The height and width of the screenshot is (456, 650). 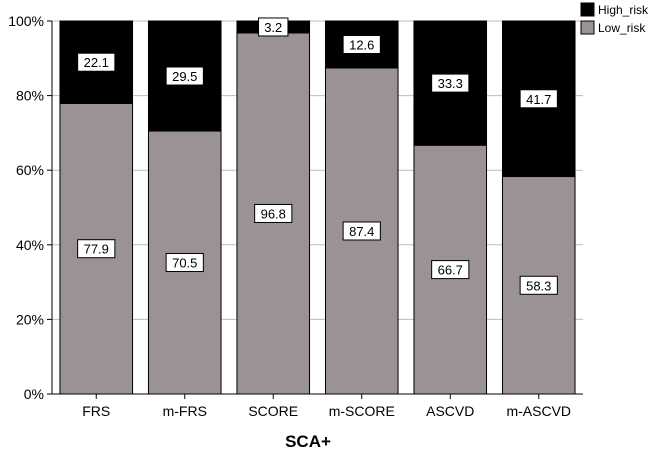 What do you see at coordinates (623, 10) in the screenshot?
I see `legend-label: High_risk` at bounding box center [623, 10].